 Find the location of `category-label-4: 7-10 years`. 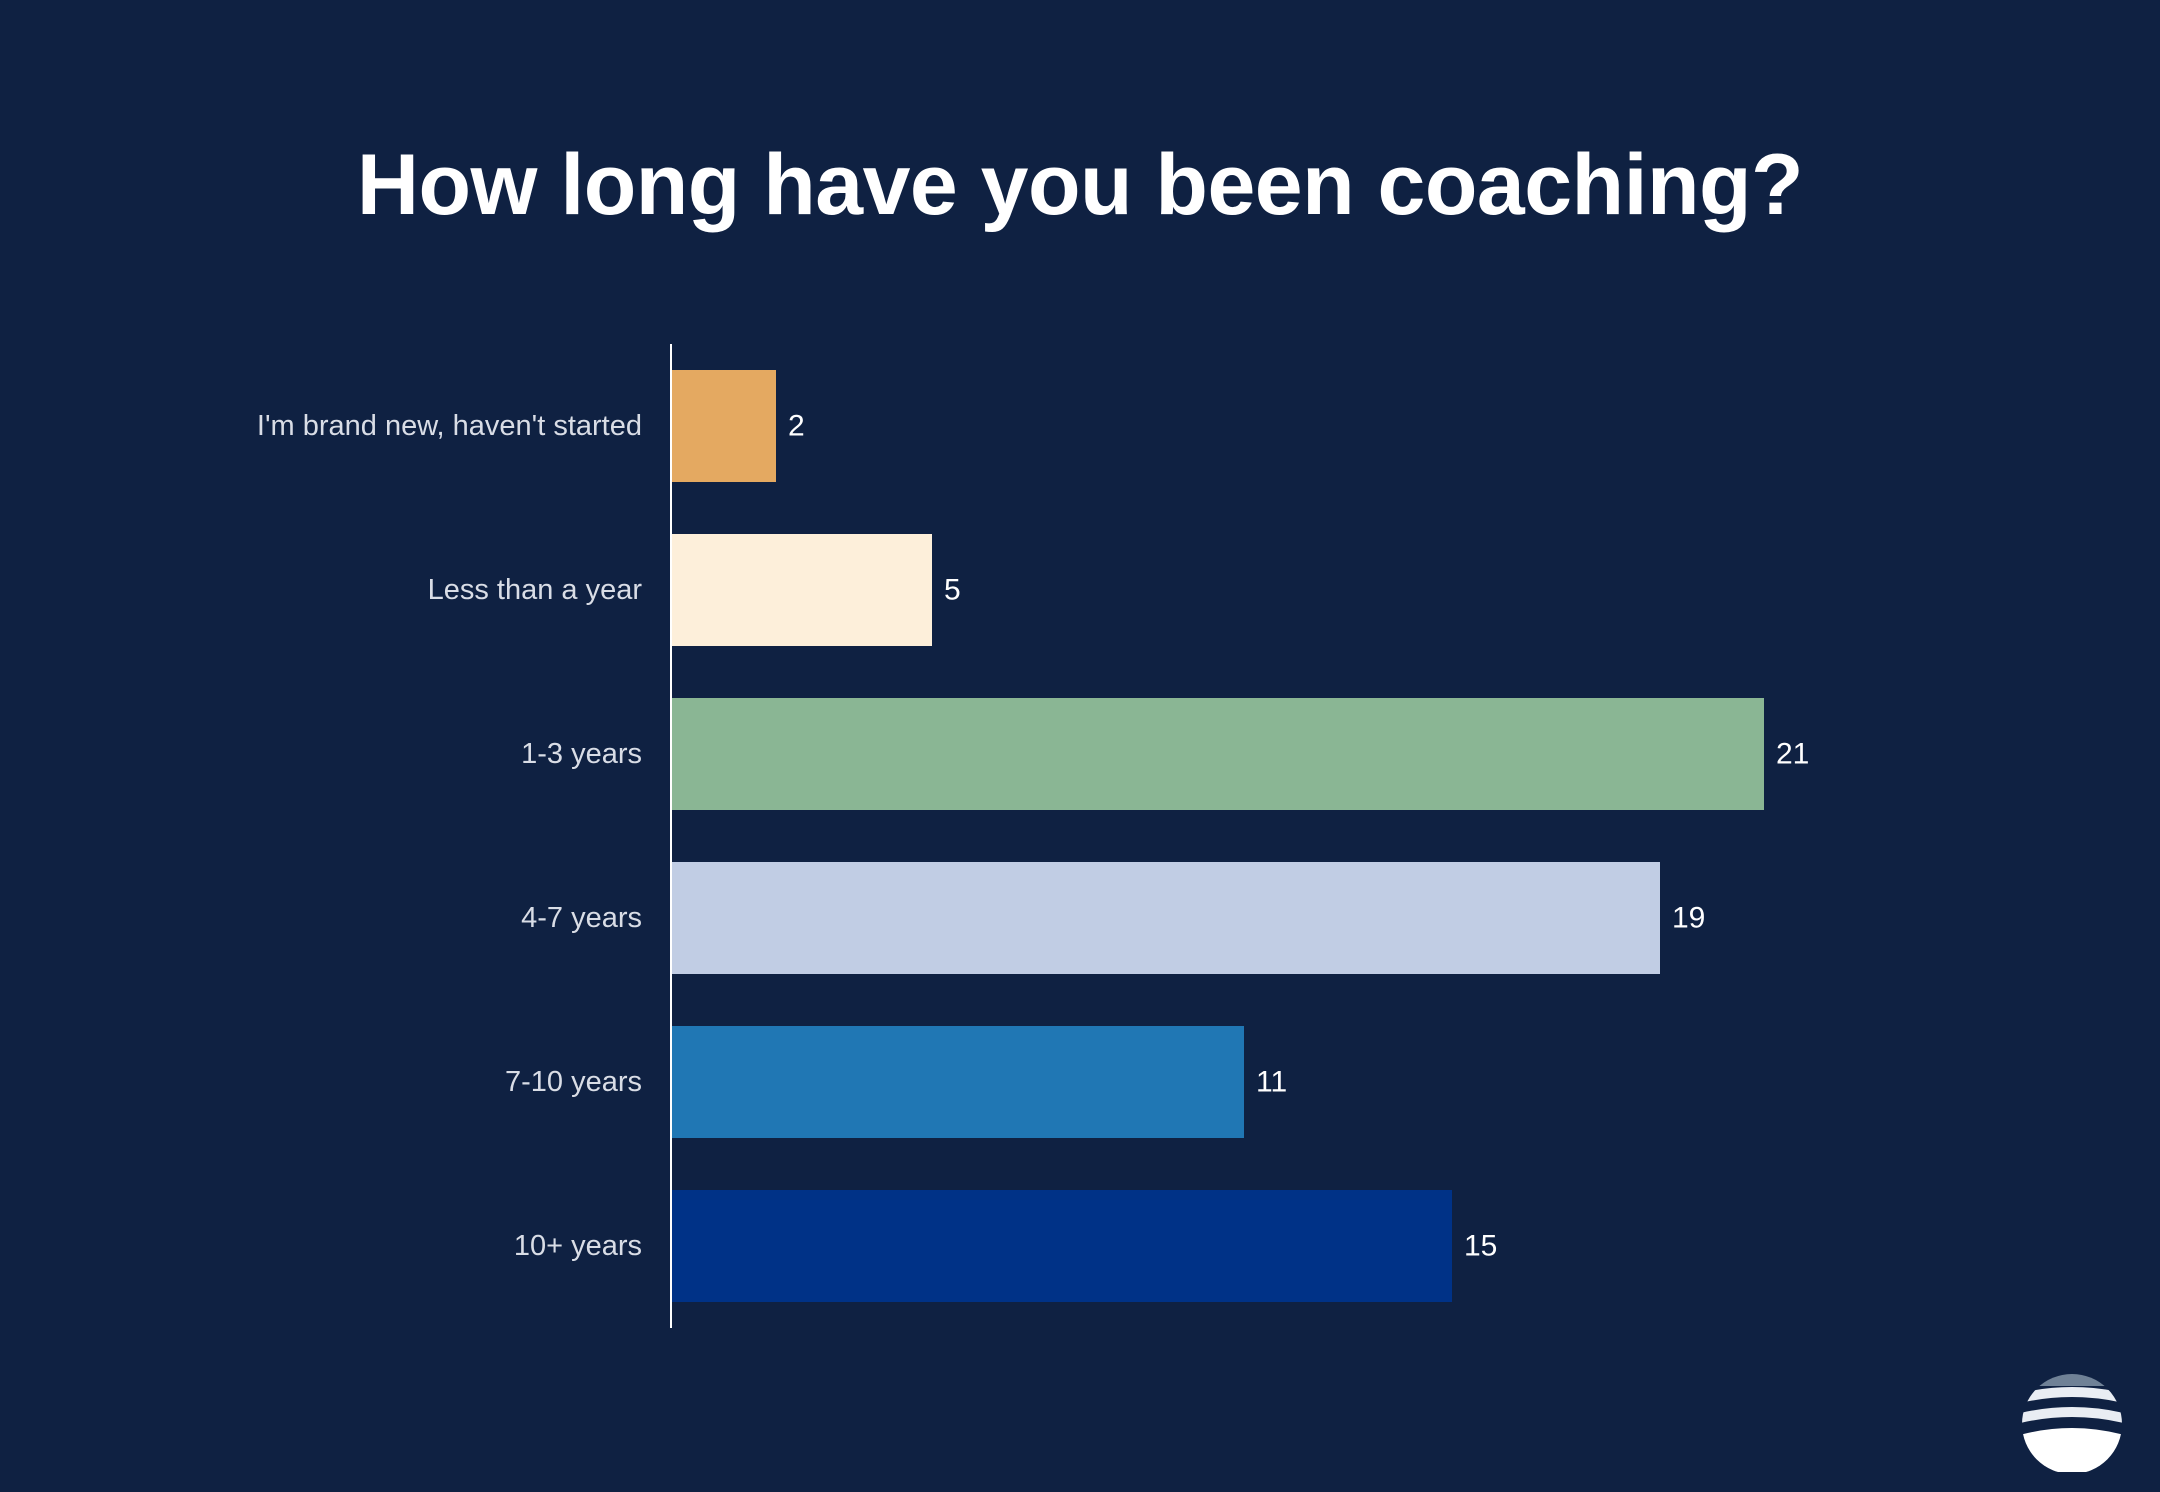

category-label-4: 7-10 years is located at coordinates (573, 1082).